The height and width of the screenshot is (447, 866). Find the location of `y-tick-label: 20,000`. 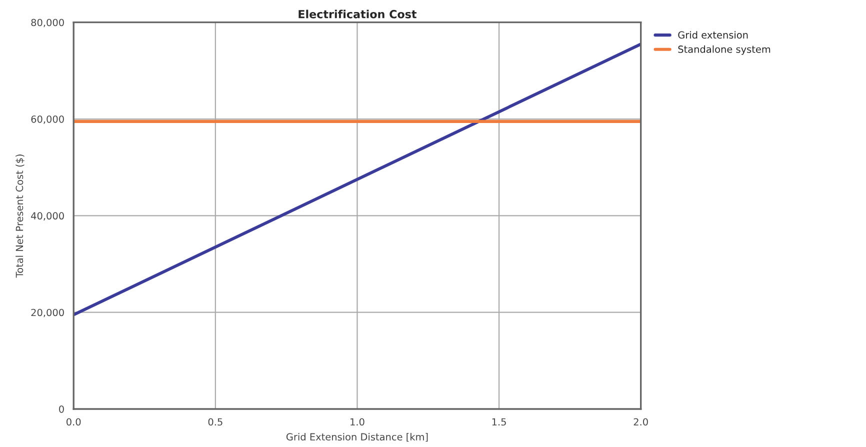

y-tick-label: 20,000 is located at coordinates (47, 313).